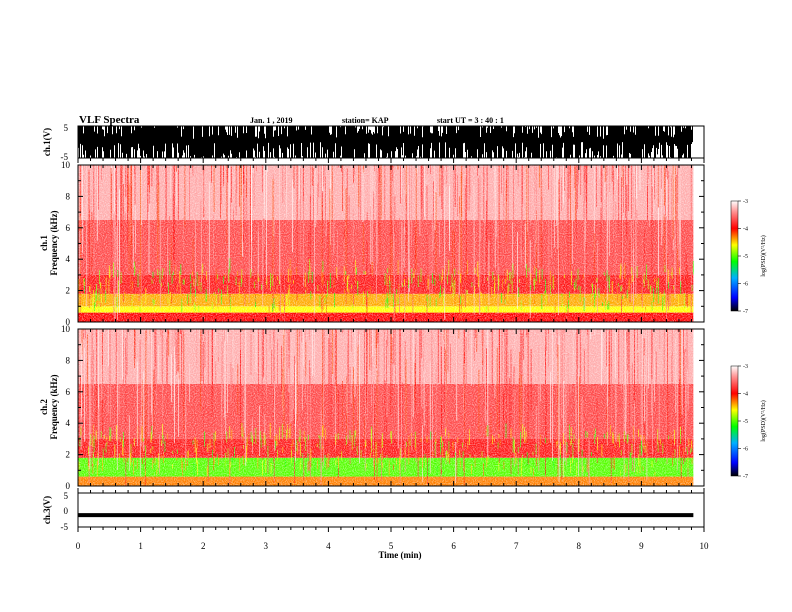 This screenshot has width=792, height=612. I want to click on x-axis-tick-label: 5, so click(391, 546).